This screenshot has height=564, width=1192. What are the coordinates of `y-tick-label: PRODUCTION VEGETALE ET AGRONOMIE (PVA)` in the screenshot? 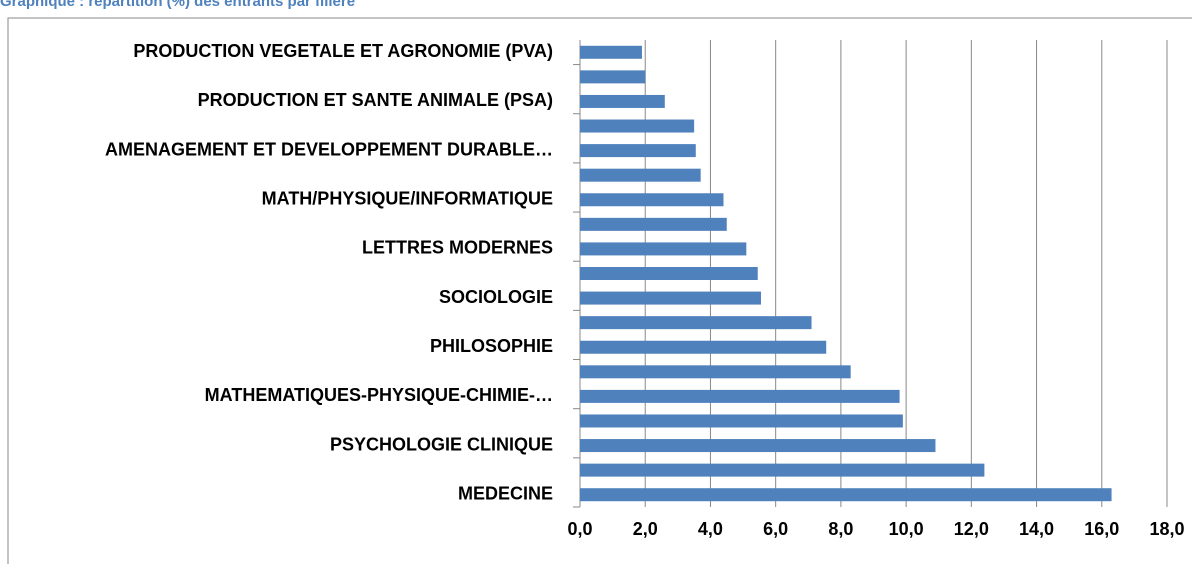 It's located at (343, 51).